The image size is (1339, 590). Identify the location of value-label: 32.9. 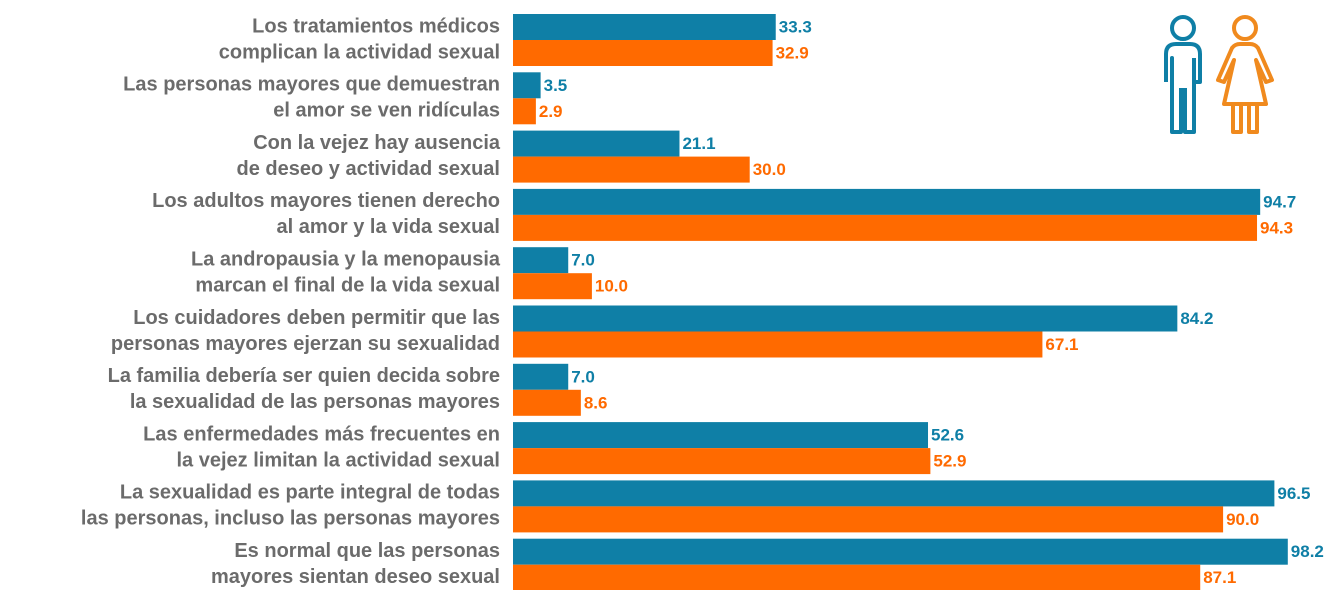
(792, 52).